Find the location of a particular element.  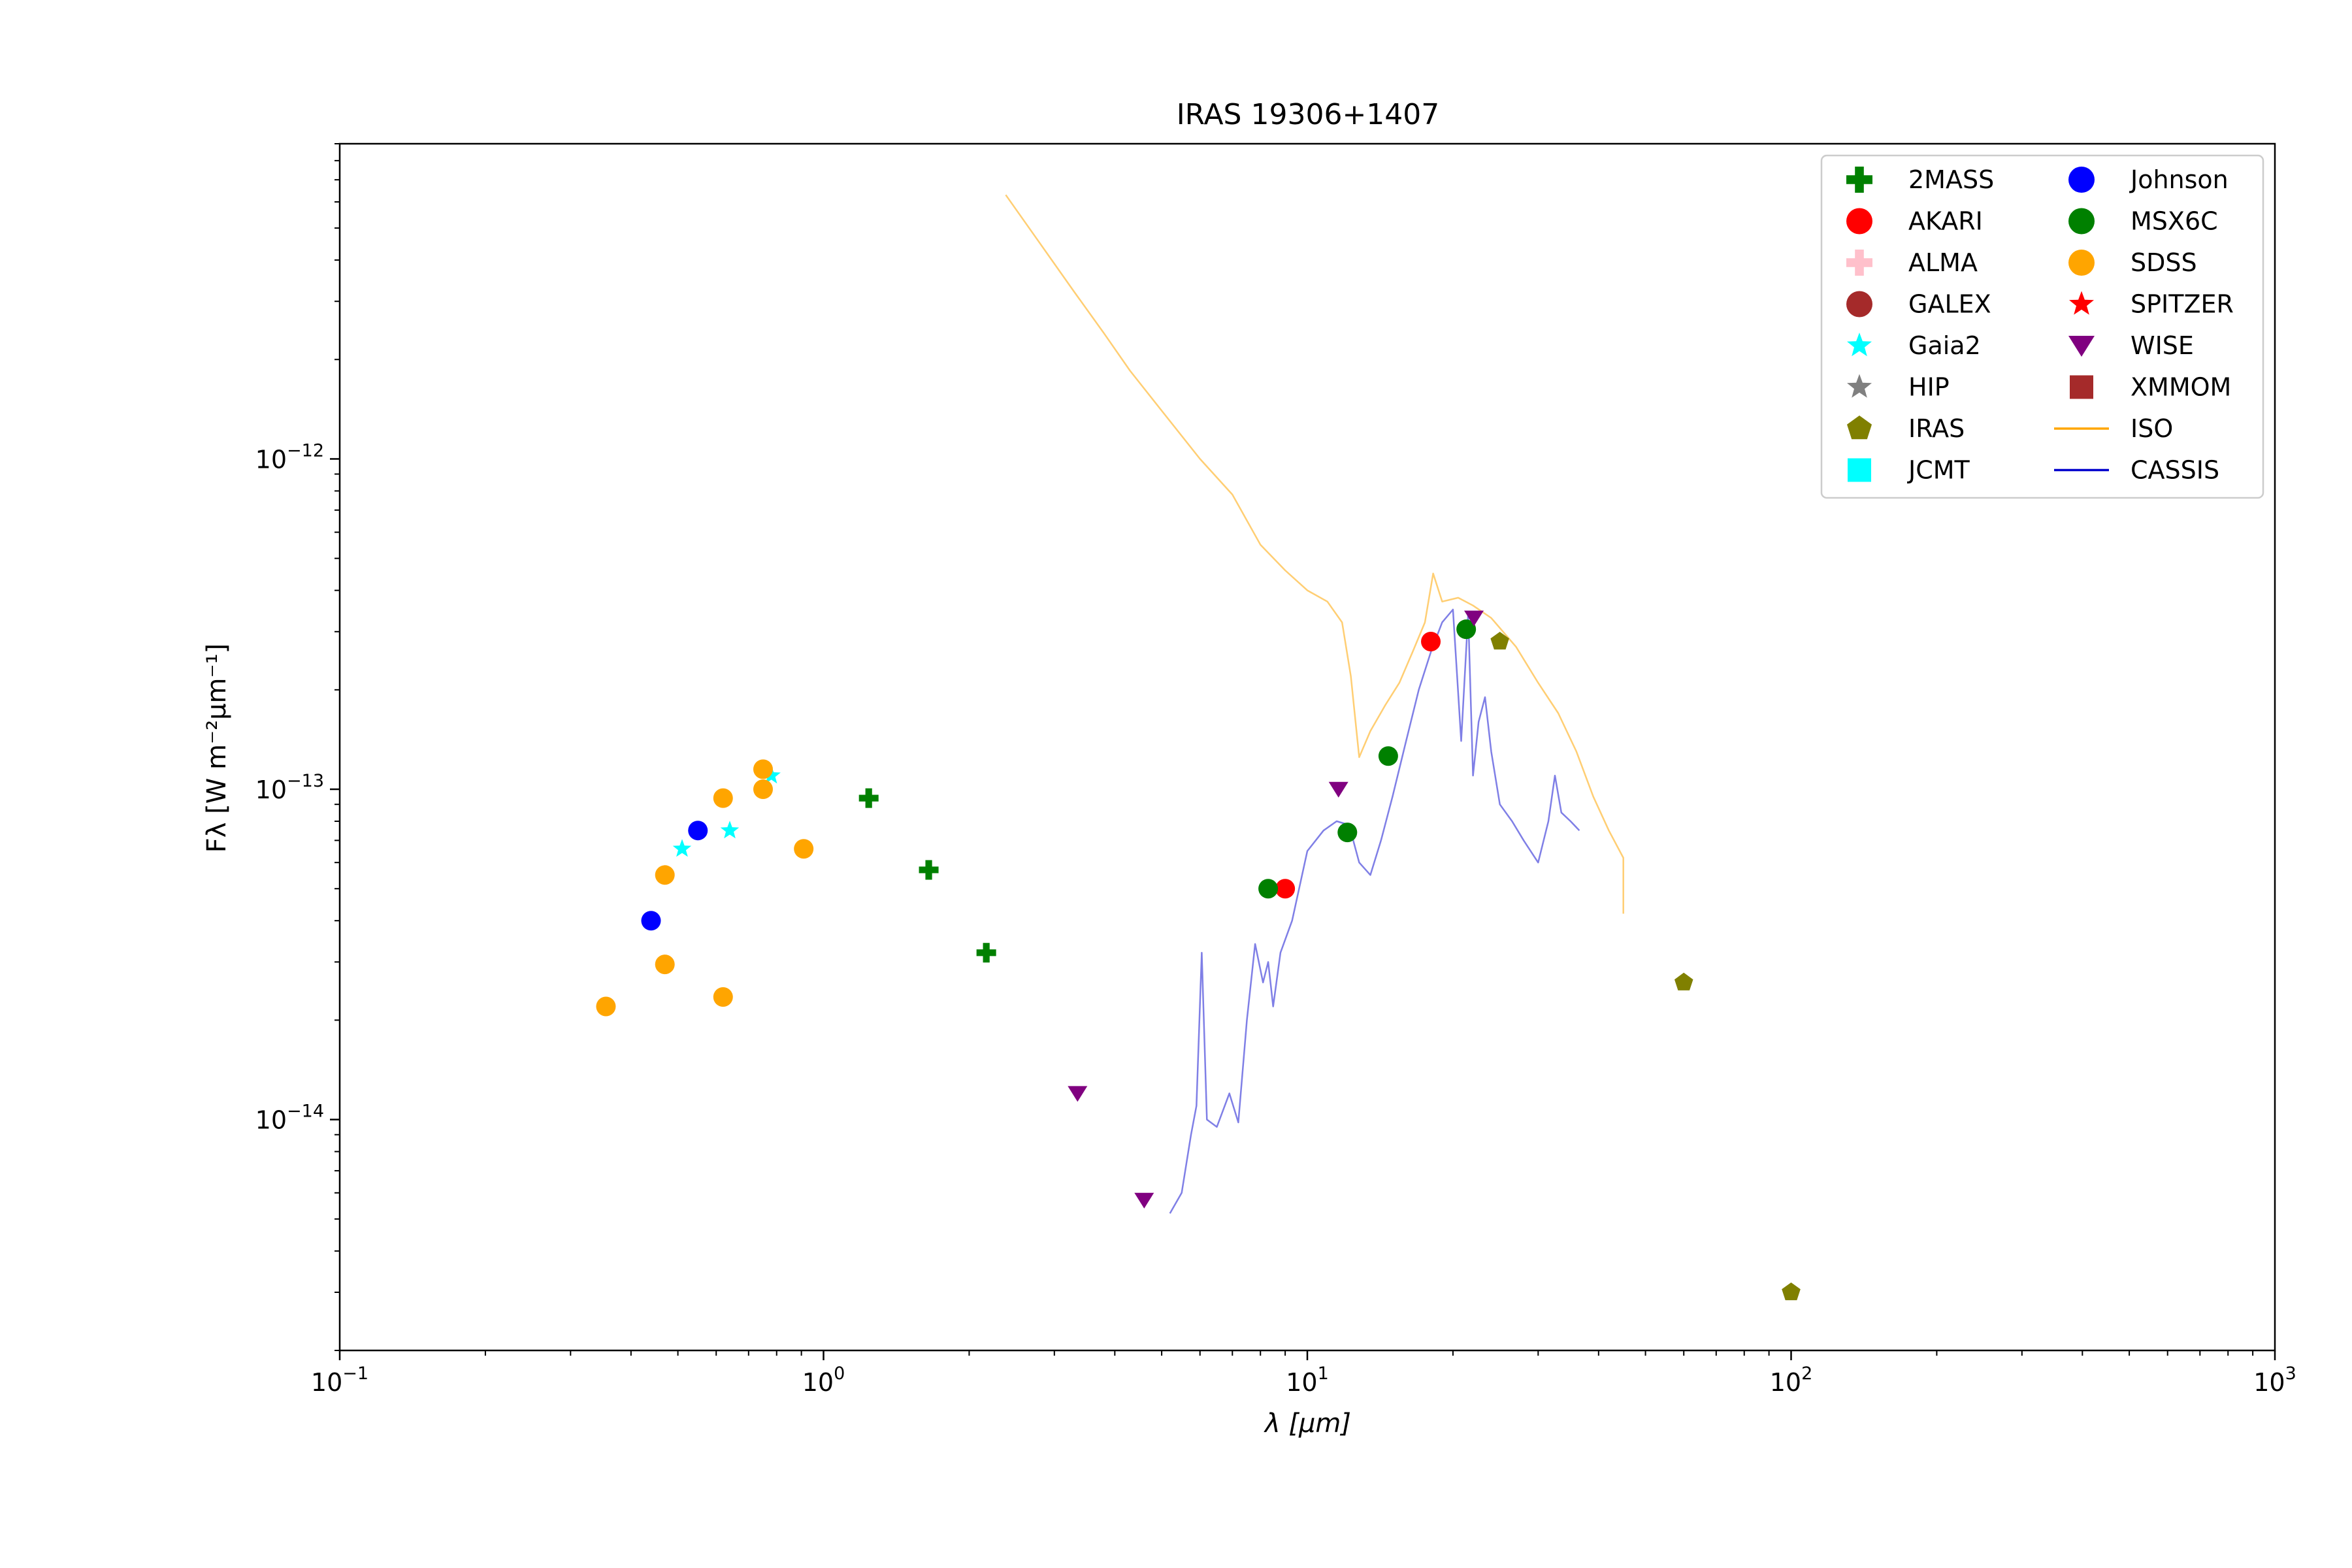

legend-label: IRAS is located at coordinates (1936, 428).